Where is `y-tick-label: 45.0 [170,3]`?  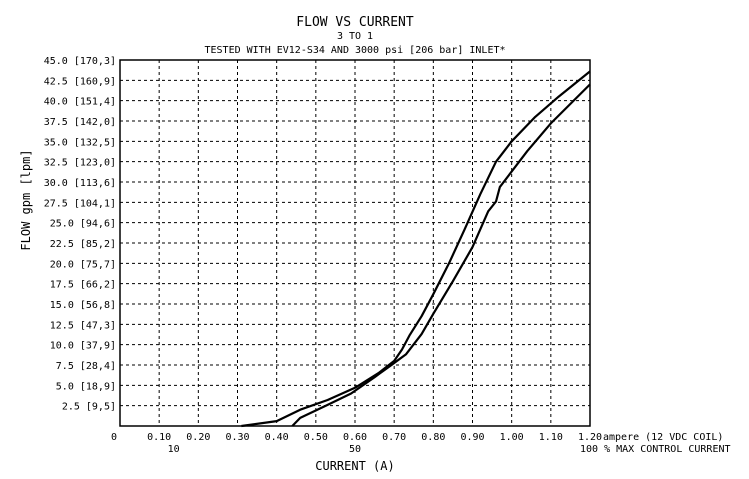 y-tick-label: 45.0 [170,3] is located at coordinates (80, 61).